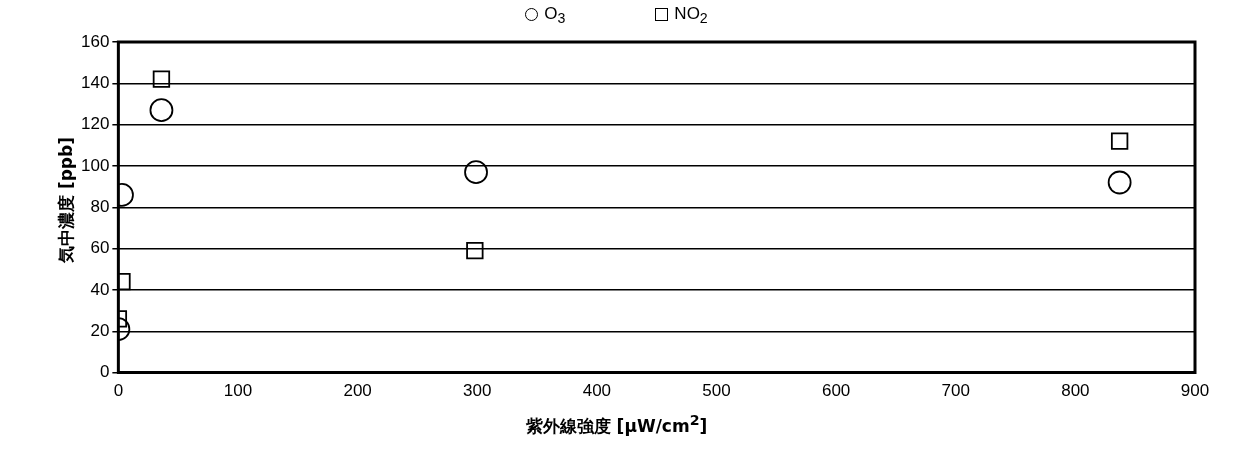 The height and width of the screenshot is (449, 1233). Describe the element at coordinates (118, 391) in the screenshot. I see `x-tick-label: 0` at that location.